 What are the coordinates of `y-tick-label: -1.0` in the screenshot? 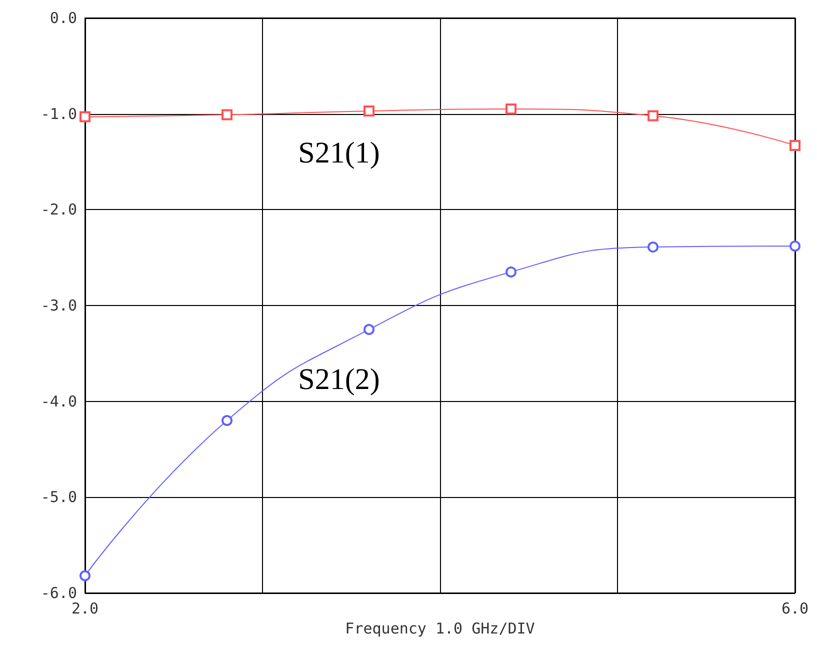 It's located at (58, 113).